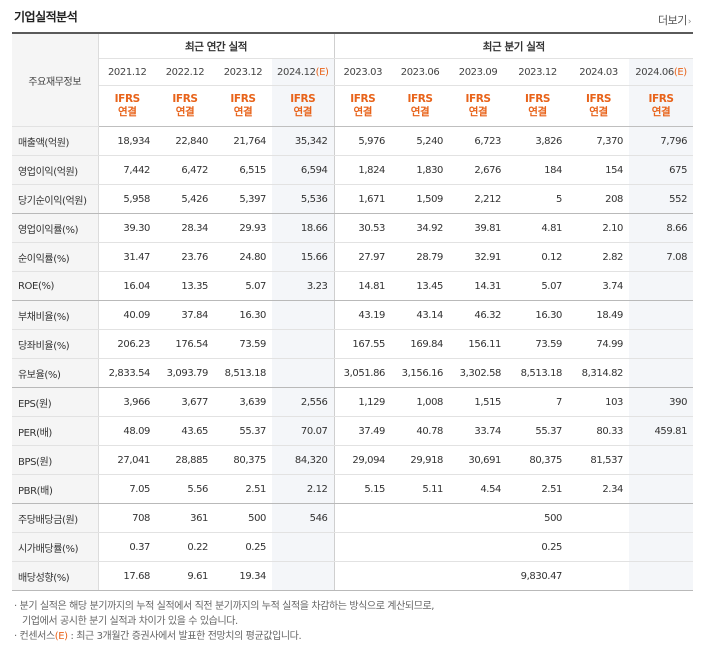  I want to click on value-cell: 2,676, so click(478, 170).